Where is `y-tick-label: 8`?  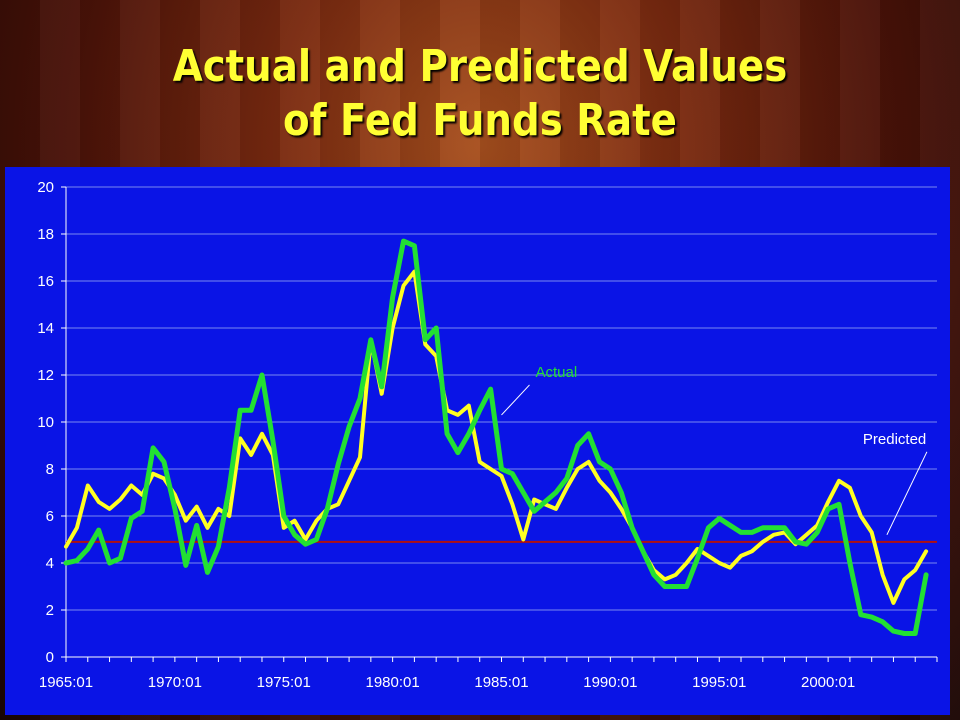 y-tick-label: 8 is located at coordinates (50, 469).